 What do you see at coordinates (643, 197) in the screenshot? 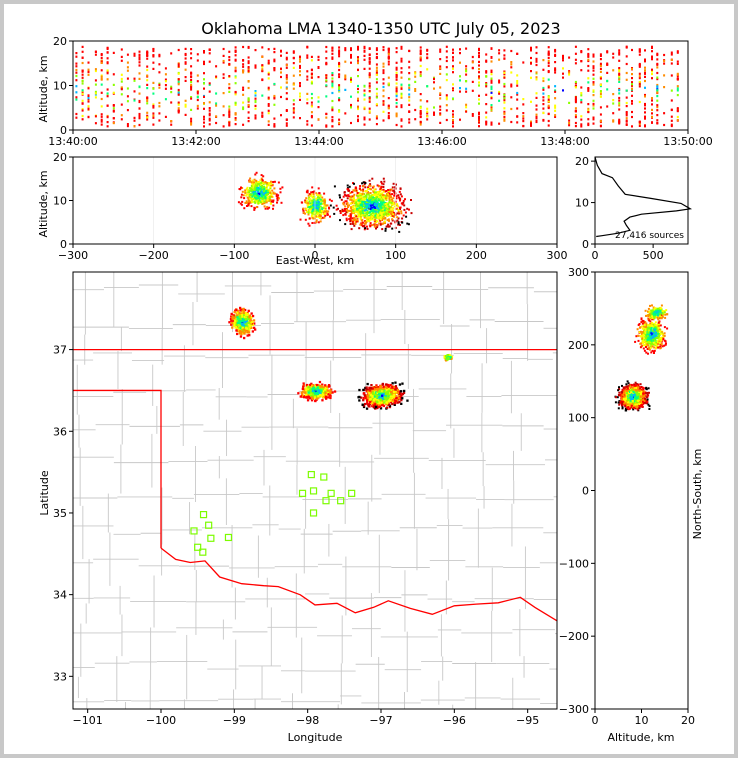
I see `altitude-histogram-line` at bounding box center [643, 197].